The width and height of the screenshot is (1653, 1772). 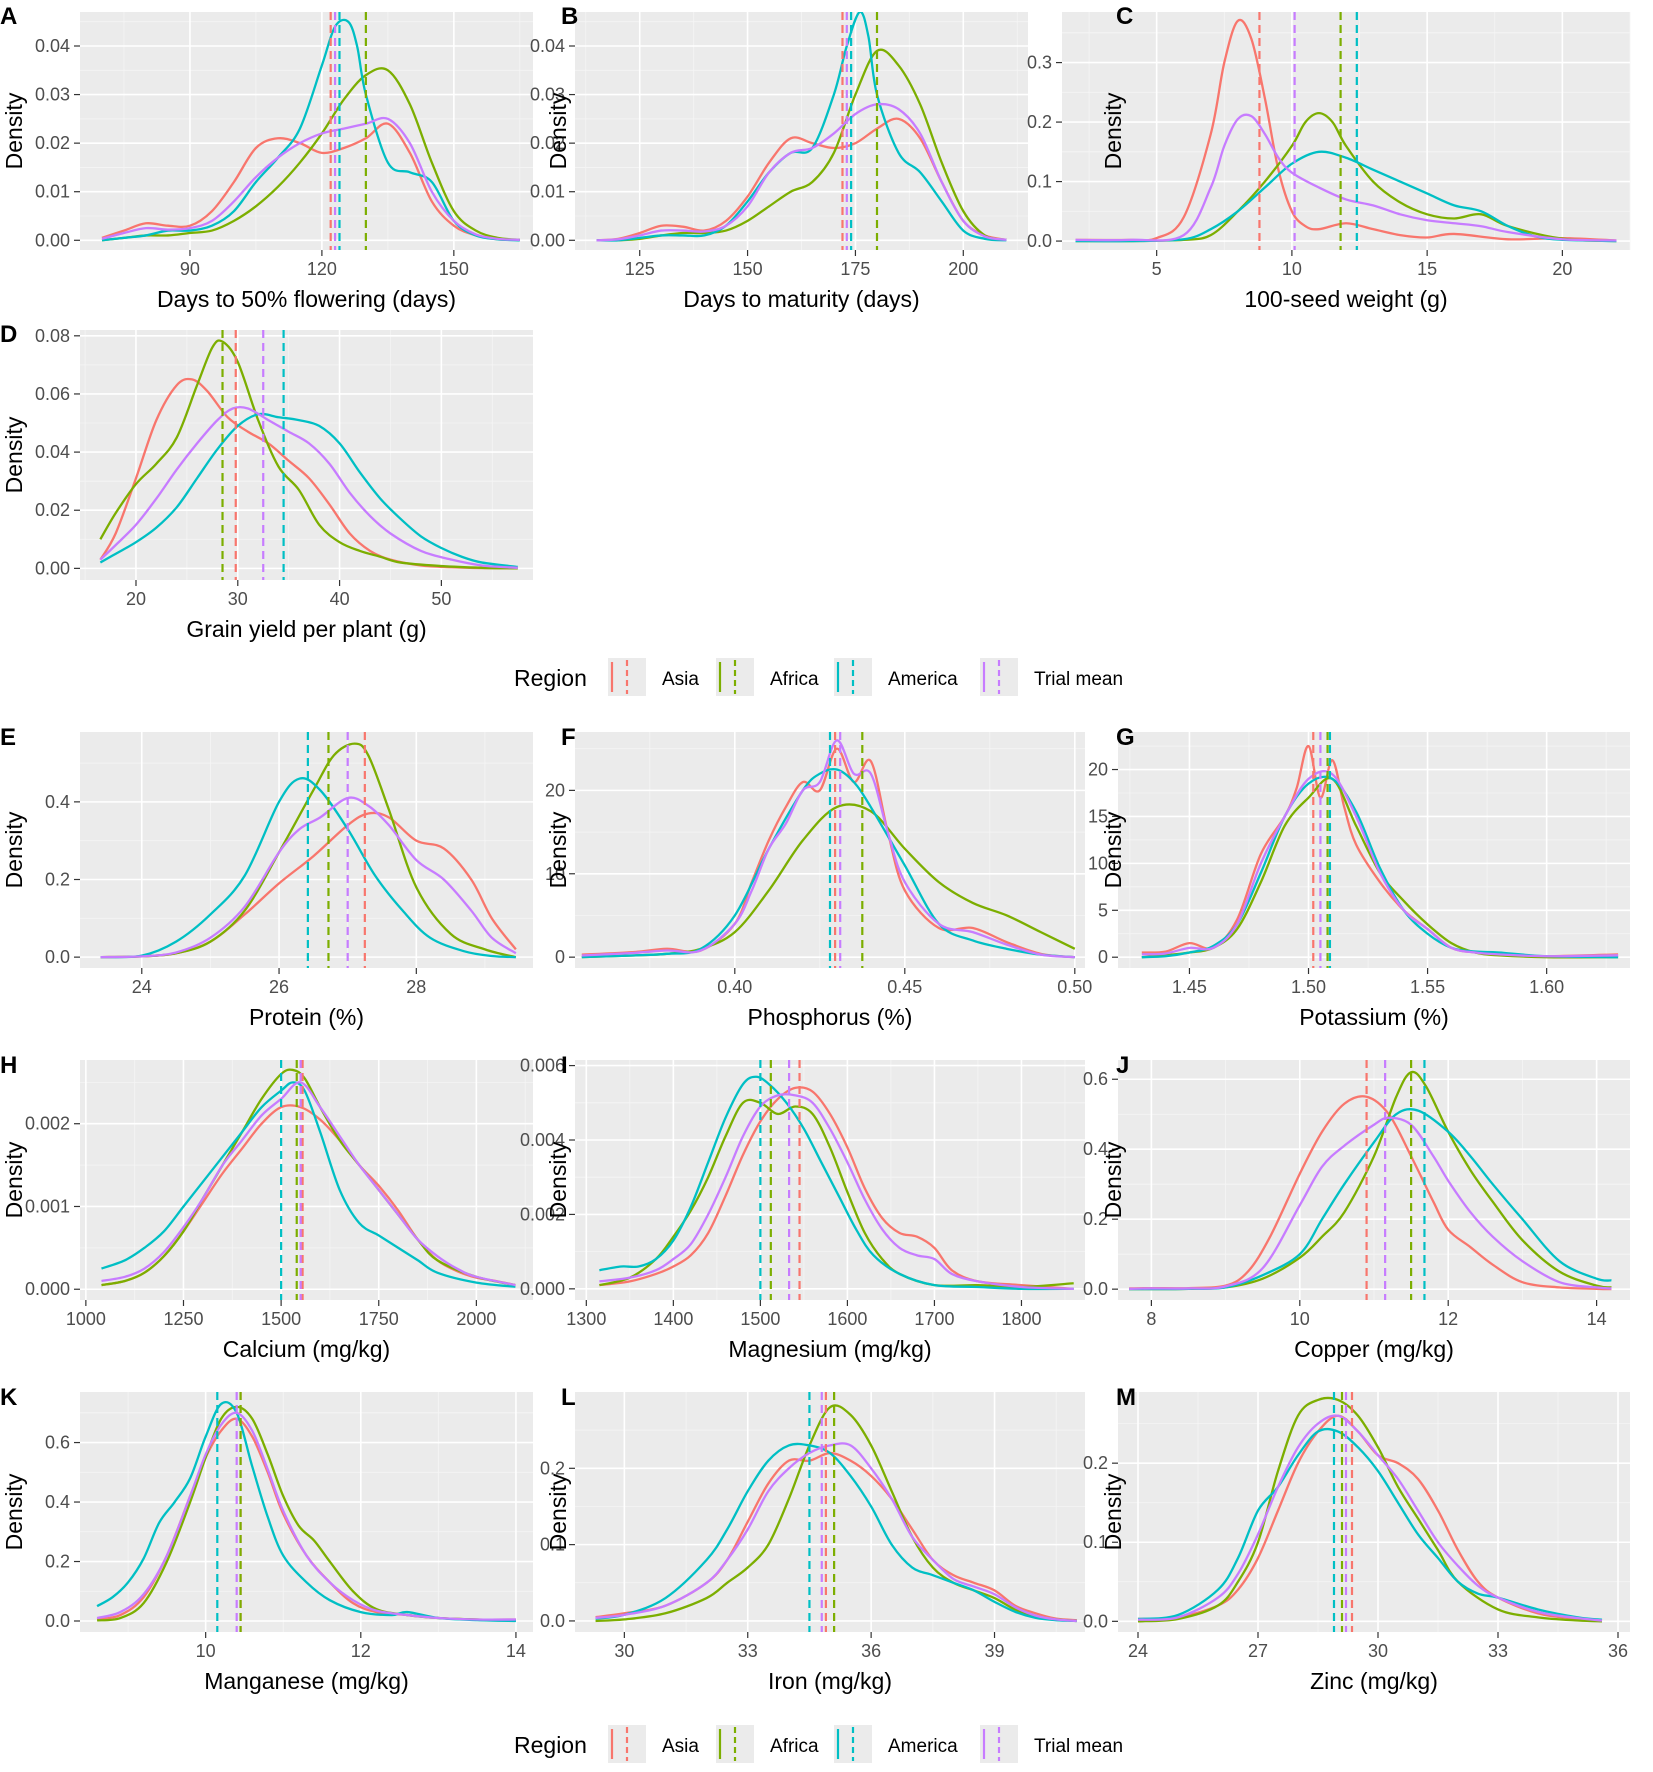 What do you see at coordinates (1021, 1319) in the screenshot?
I see `x-tick-label: 1800` at bounding box center [1021, 1319].